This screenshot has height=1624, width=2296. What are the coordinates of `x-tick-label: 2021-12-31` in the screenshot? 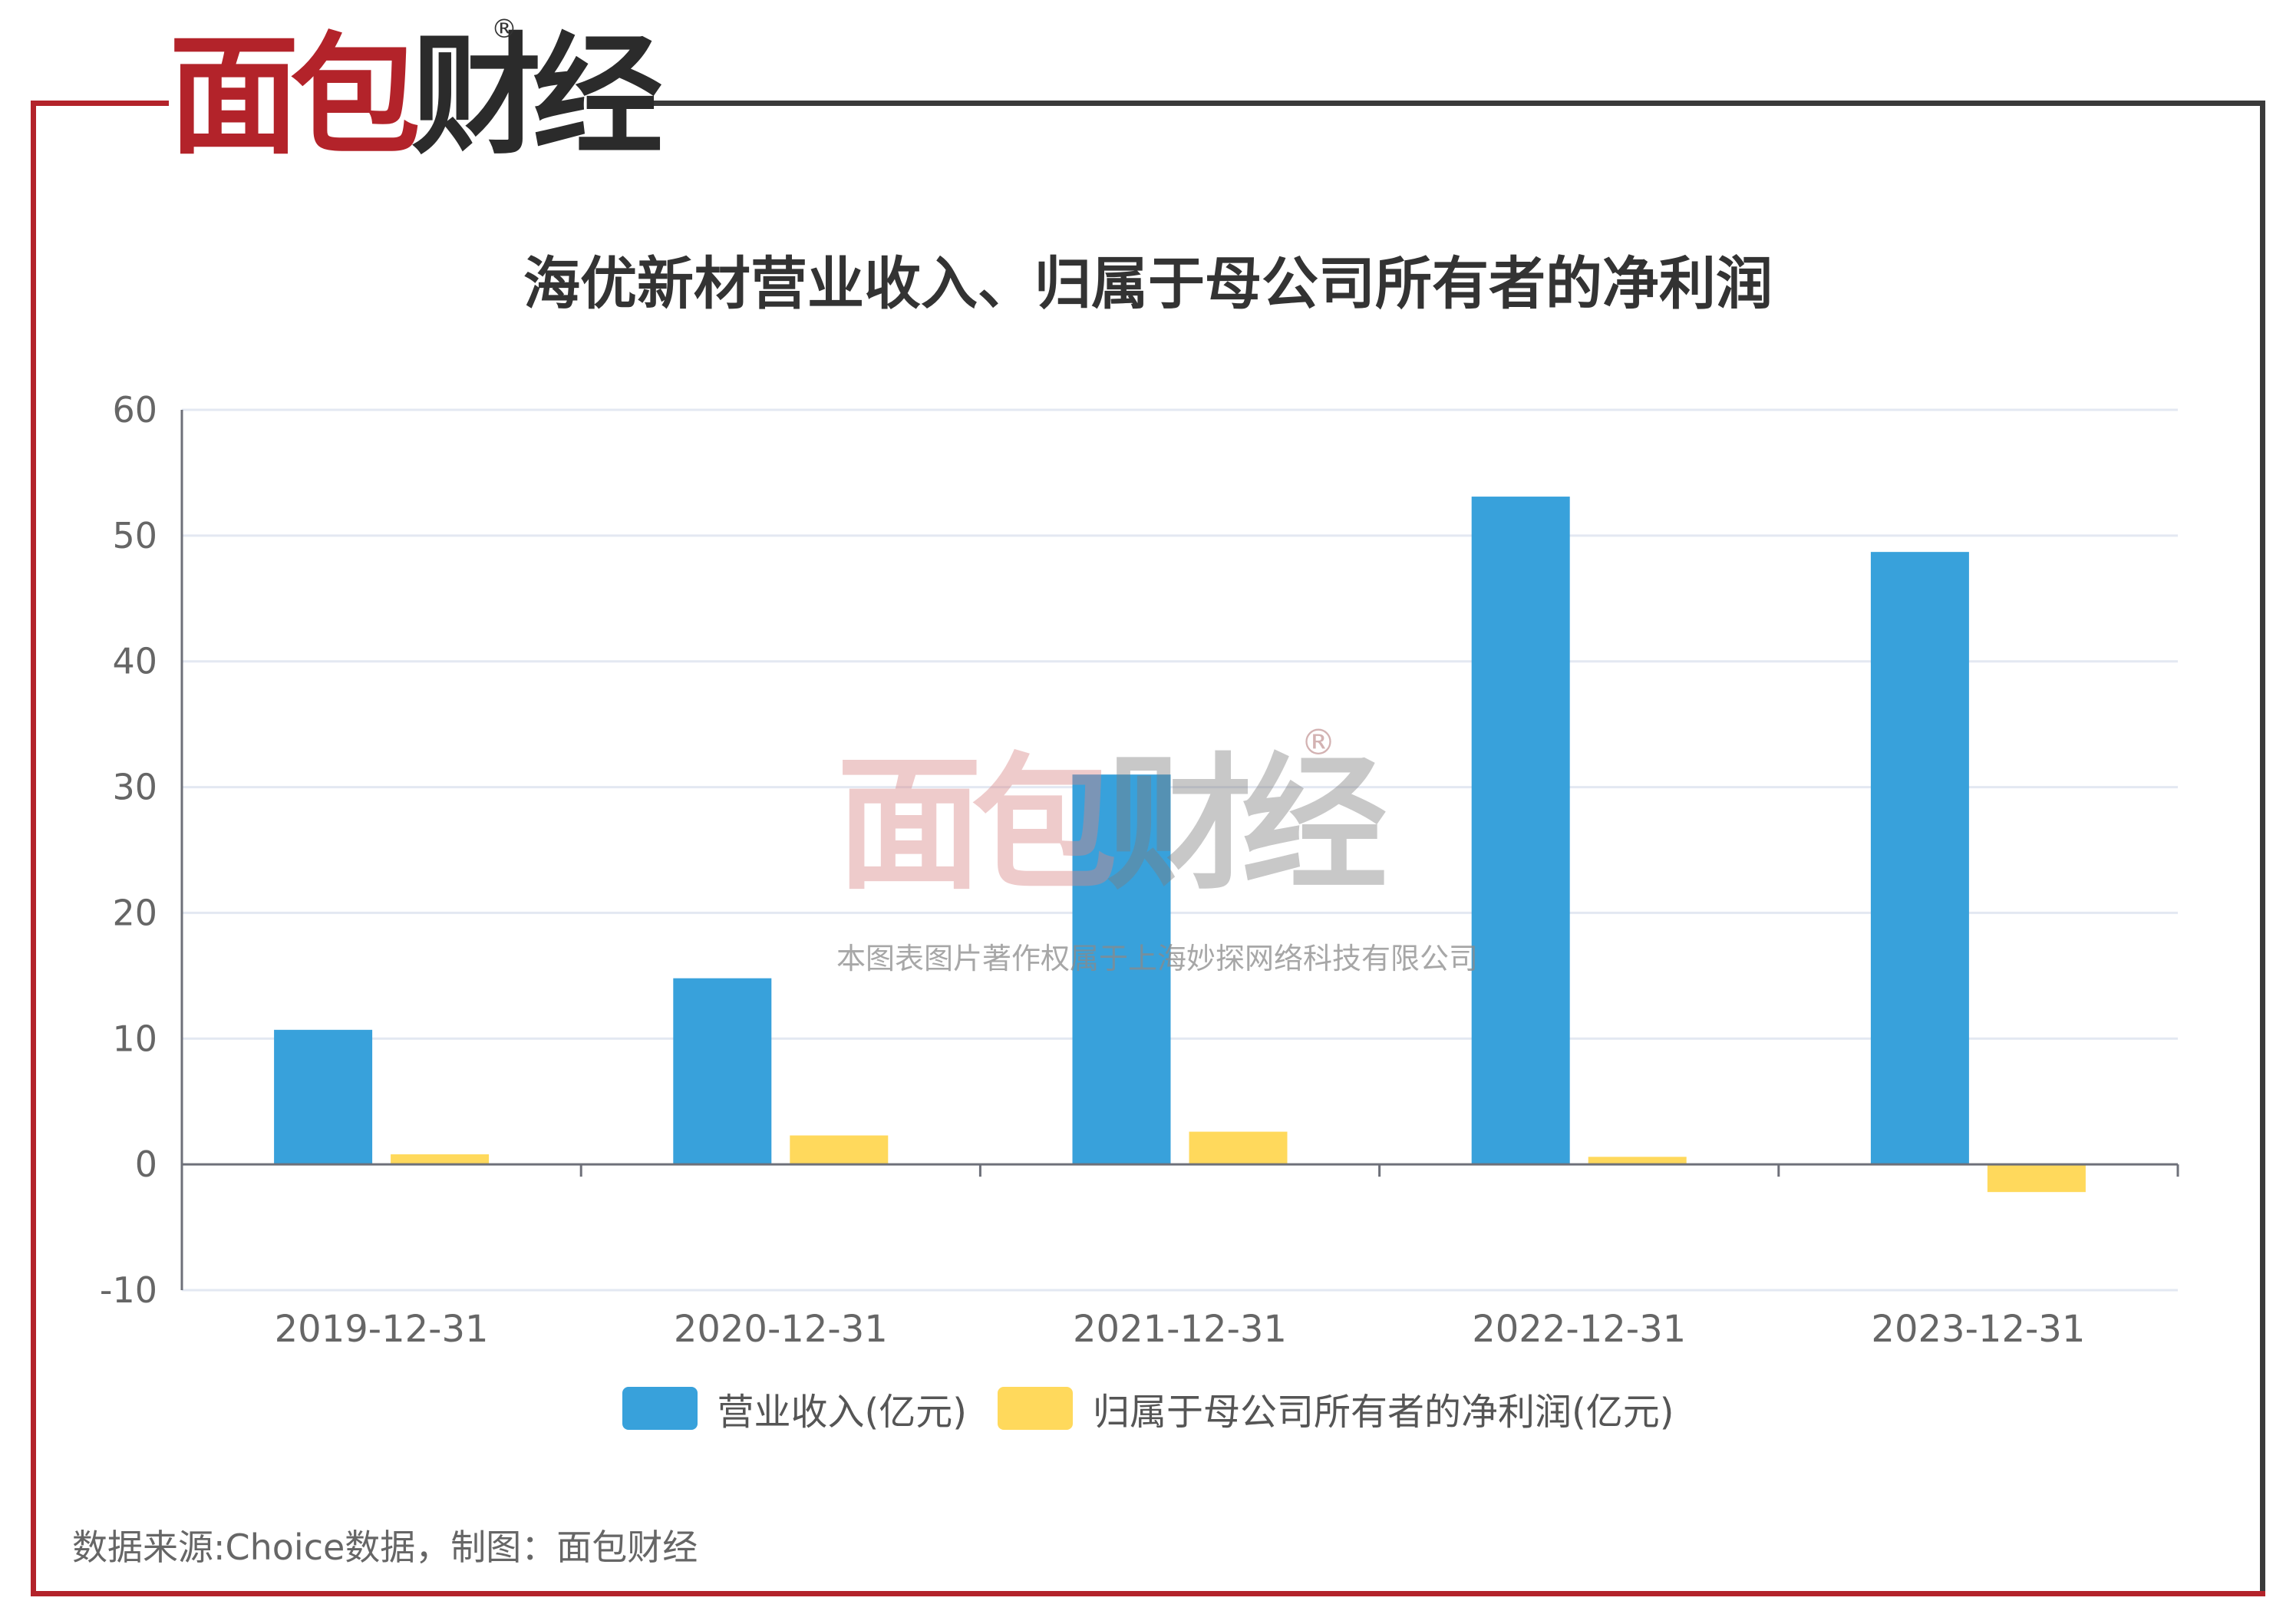 It's located at (1180, 1329).